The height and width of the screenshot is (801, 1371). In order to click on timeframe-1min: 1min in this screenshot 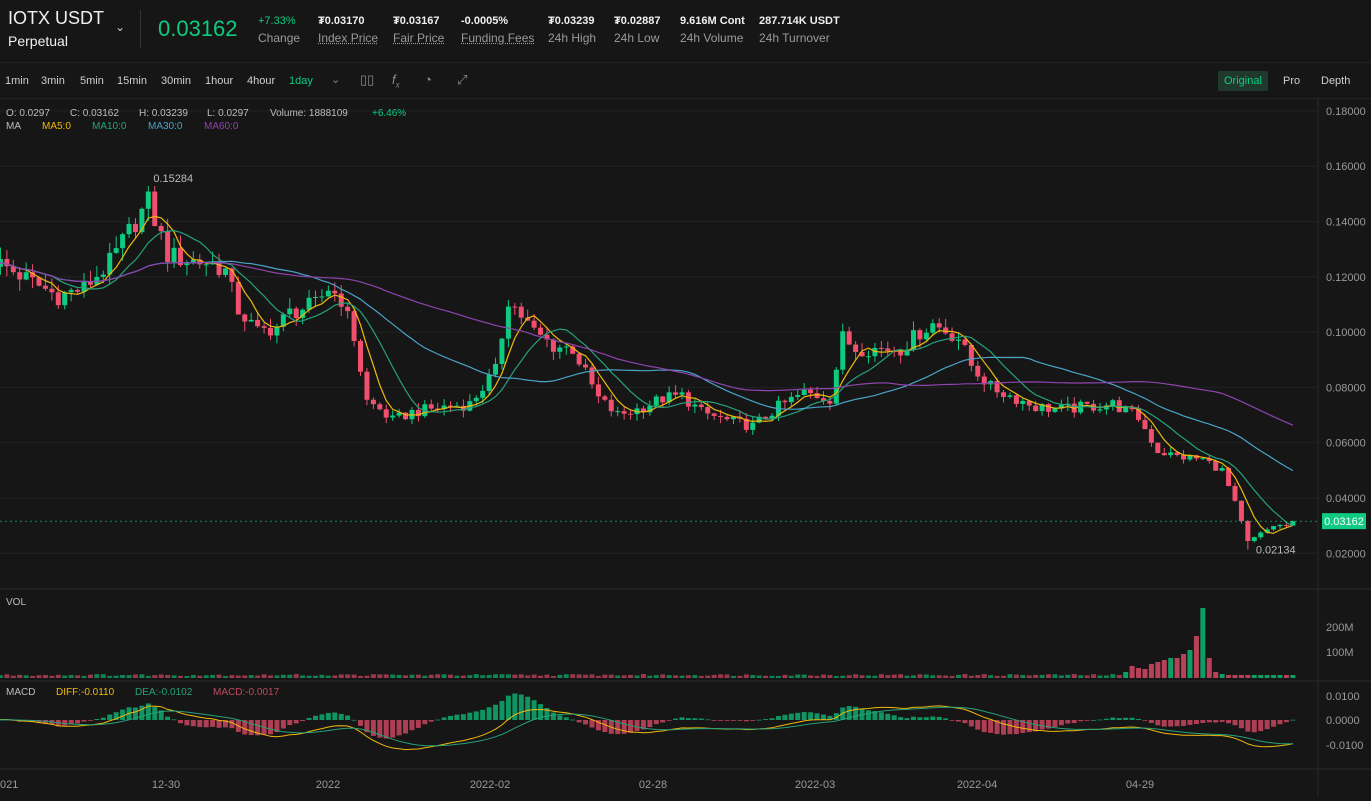, I will do `click(17, 81)`.